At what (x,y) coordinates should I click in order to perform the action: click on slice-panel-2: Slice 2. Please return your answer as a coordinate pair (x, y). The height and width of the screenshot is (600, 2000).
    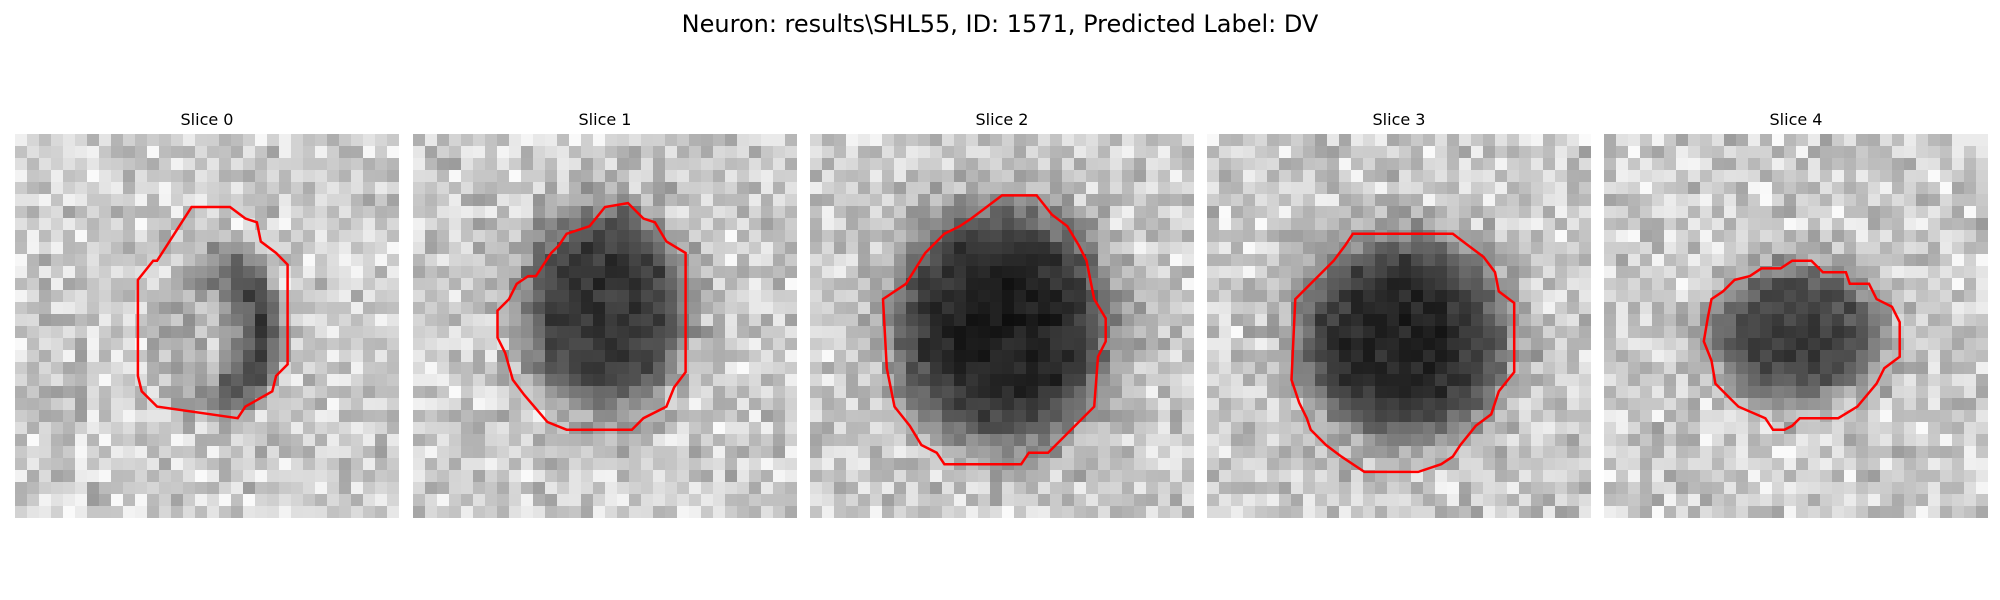
    Looking at the image, I should click on (1002, 313).